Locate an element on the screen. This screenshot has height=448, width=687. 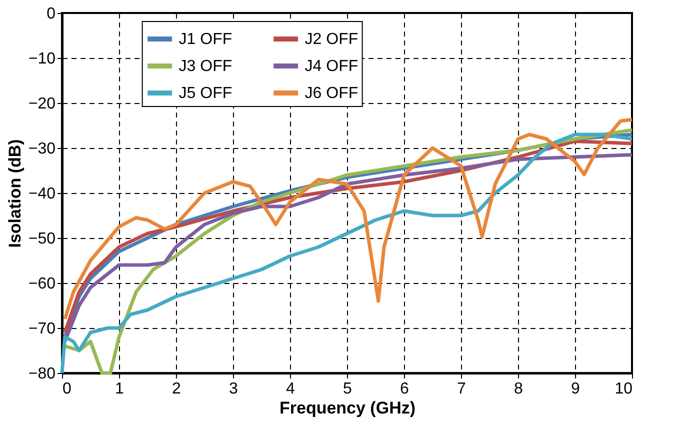
y-tick-label: 0 is located at coordinates (51, 14).